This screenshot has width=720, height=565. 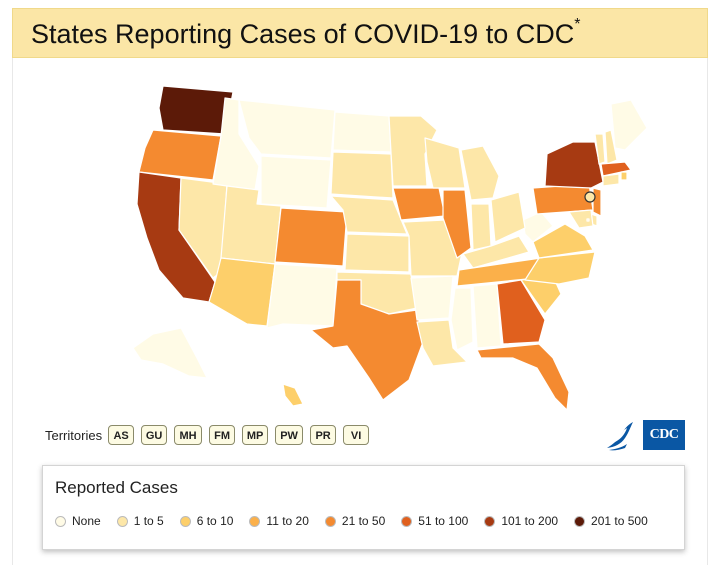 I want to click on state-GA, so click(x=521, y=312).